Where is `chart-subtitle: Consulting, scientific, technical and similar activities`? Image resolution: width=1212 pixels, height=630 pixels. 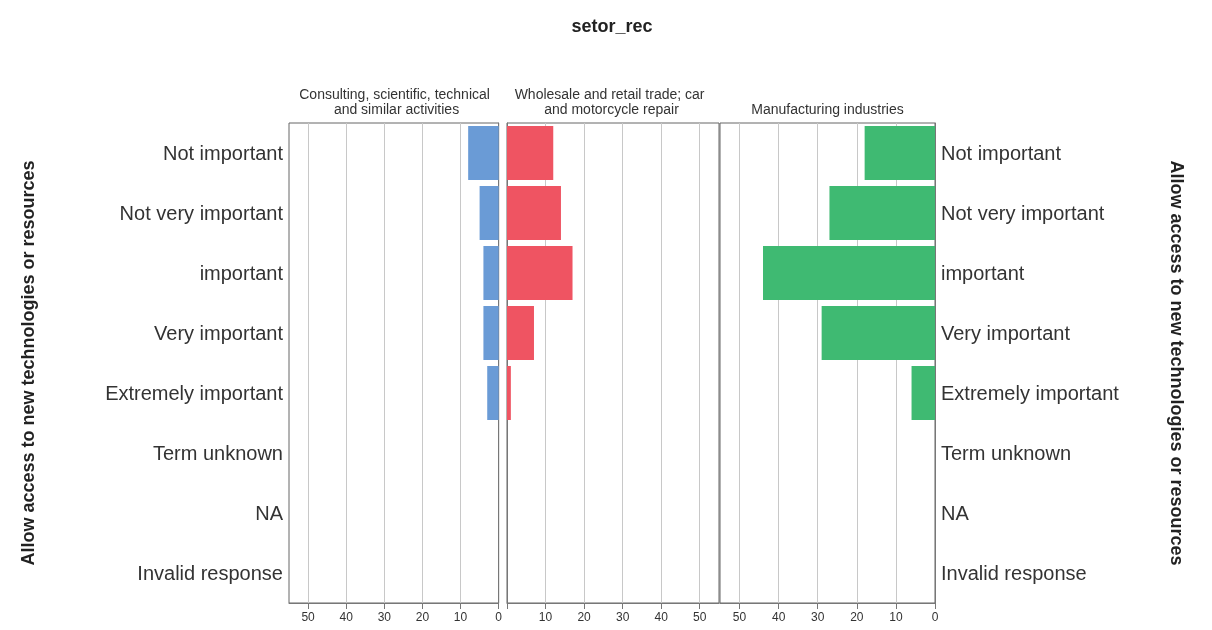 chart-subtitle: Consulting, scientific, technical and similar activities is located at coordinates (396, 101).